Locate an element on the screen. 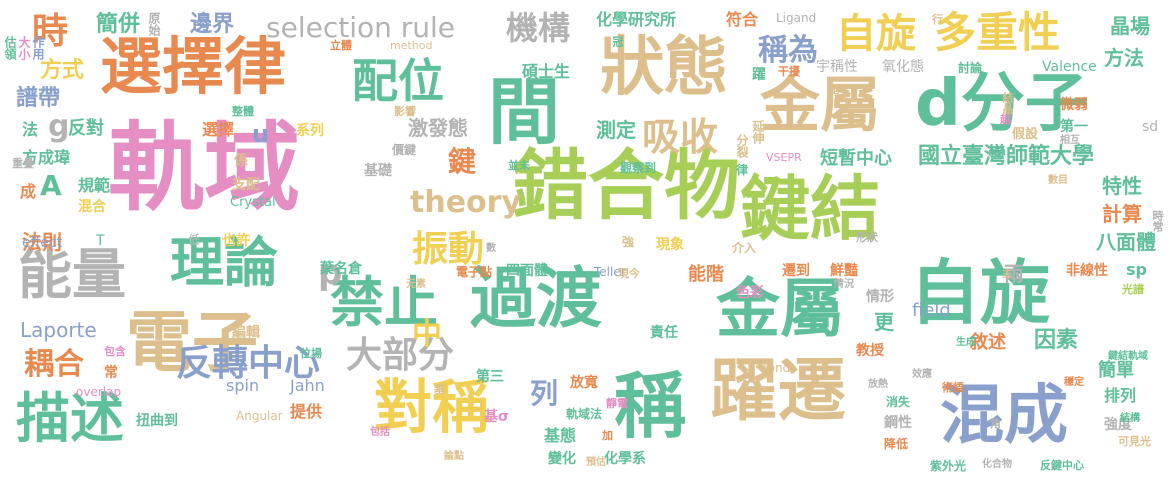 The image size is (1175, 482). word: sd is located at coordinates (1150, 127).